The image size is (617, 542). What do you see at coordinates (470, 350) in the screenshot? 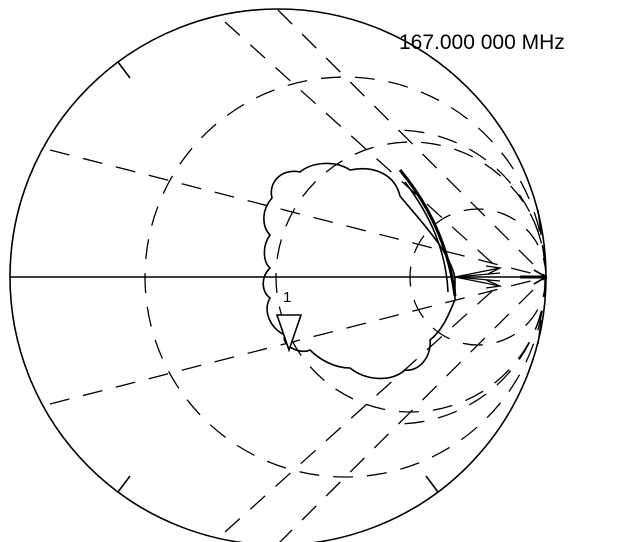
I see `grid-arc-lower` at bounding box center [470, 350].